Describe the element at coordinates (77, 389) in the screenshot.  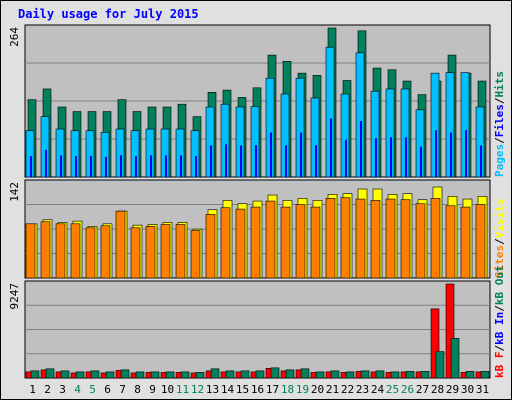
I see `x-tick-label: 4` at that location.